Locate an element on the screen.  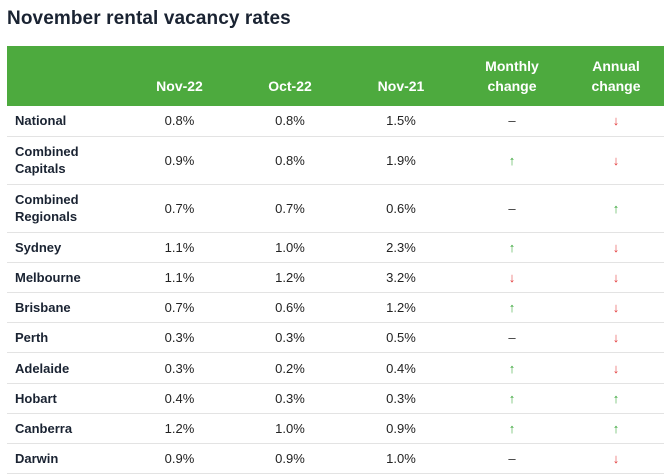
cell-oct-22: 0.3% is located at coordinates (290, 338).